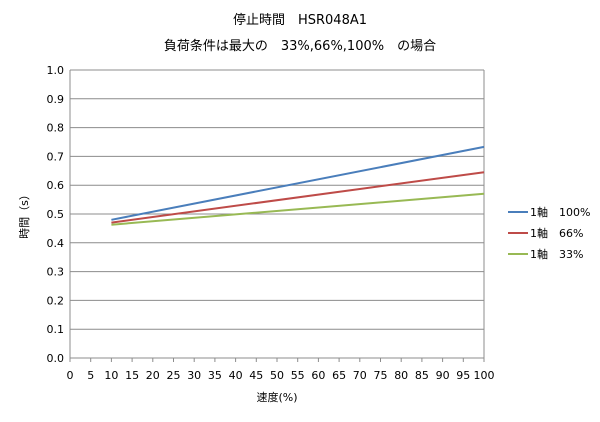  I want to click on legend-label: 1軸 66%, so click(556, 233).